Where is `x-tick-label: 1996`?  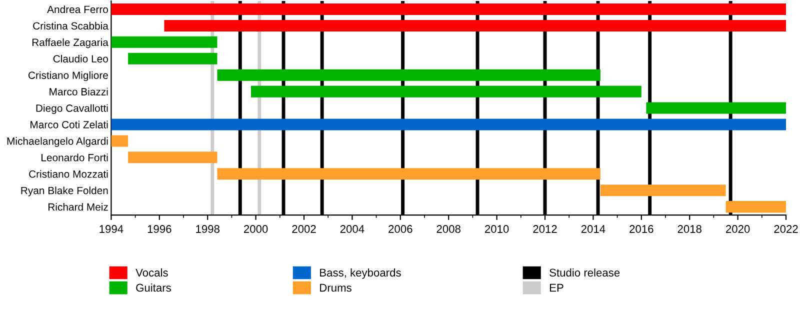 x-tick-label: 1996 is located at coordinates (160, 229).